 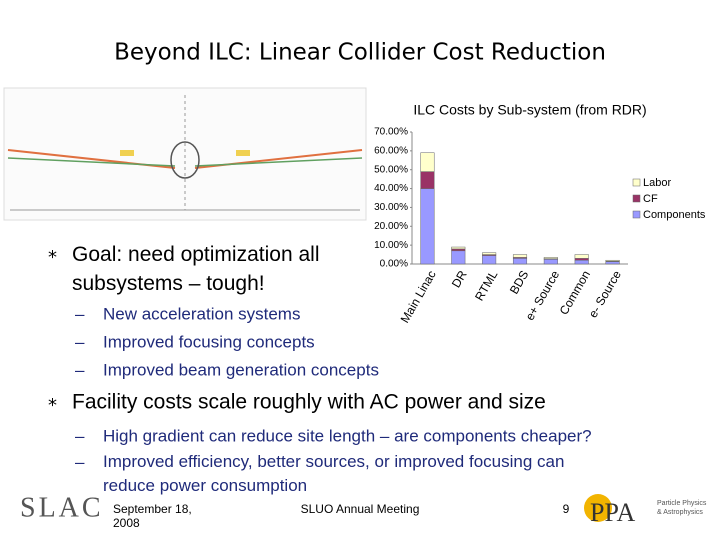 What do you see at coordinates (486, 285) in the screenshot?
I see `x-tick-label: RTML` at bounding box center [486, 285].